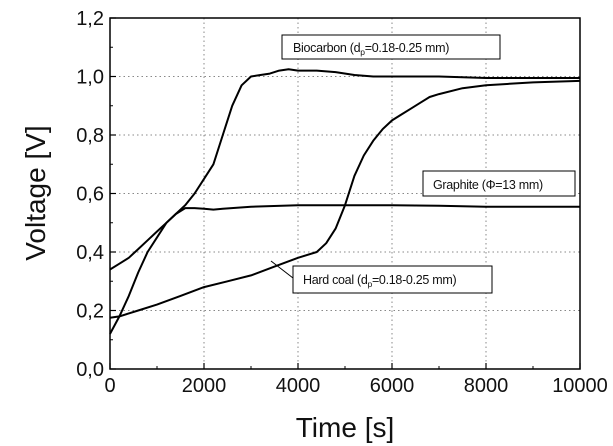  Describe the element at coordinates (356, 380) in the screenshot. I see `x-axis: 0 2000 4000 6000 8000 10000` at that location.